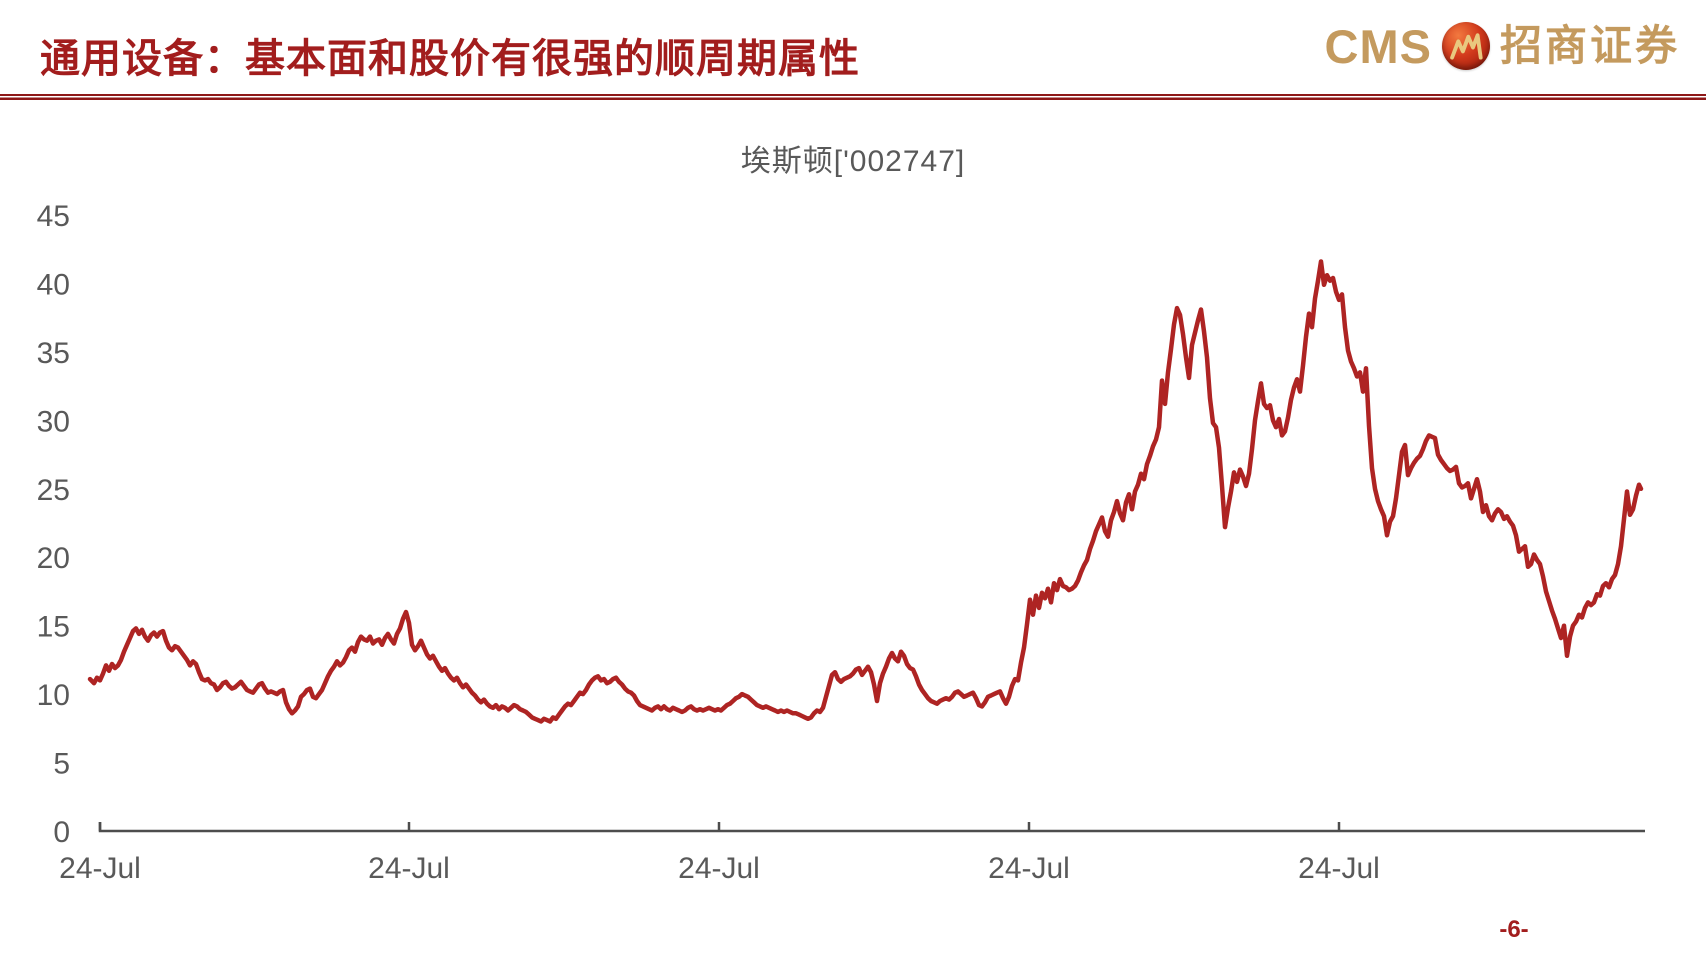 This screenshot has width=1706, height=959. What do you see at coordinates (61, 832) in the screenshot?
I see `y-tick-label: 0` at bounding box center [61, 832].